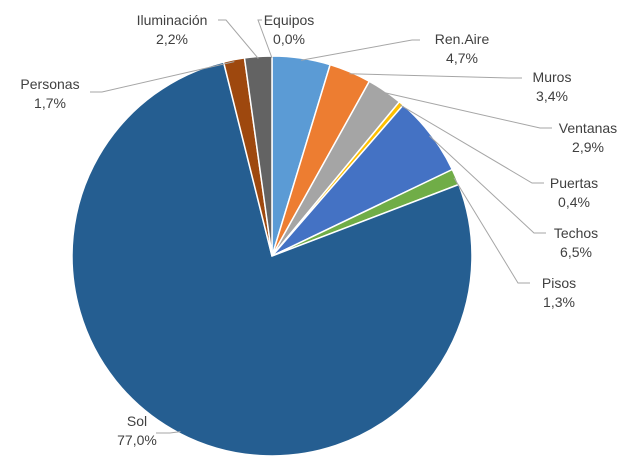 The width and height of the screenshot is (627, 462). I want to click on slice-label-personas: Personas 1,7%, so click(49, 93).